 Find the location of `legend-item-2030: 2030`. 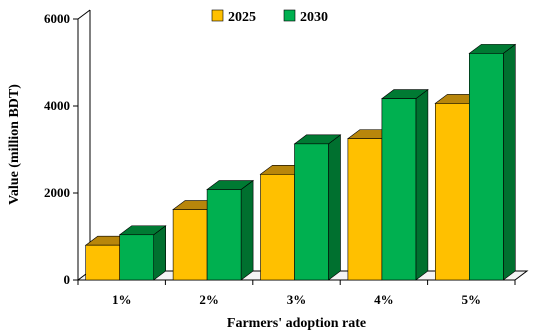

legend-item-2030: 2030 is located at coordinates (305, 17).